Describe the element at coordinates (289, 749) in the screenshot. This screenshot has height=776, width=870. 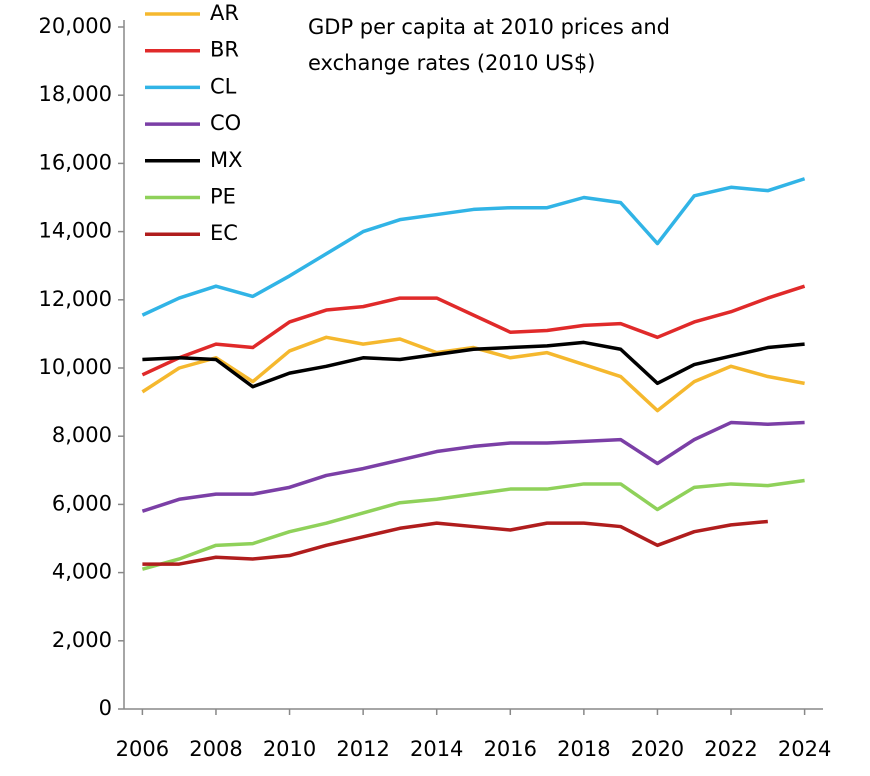
I see `x-tick-label: 2010` at that location.